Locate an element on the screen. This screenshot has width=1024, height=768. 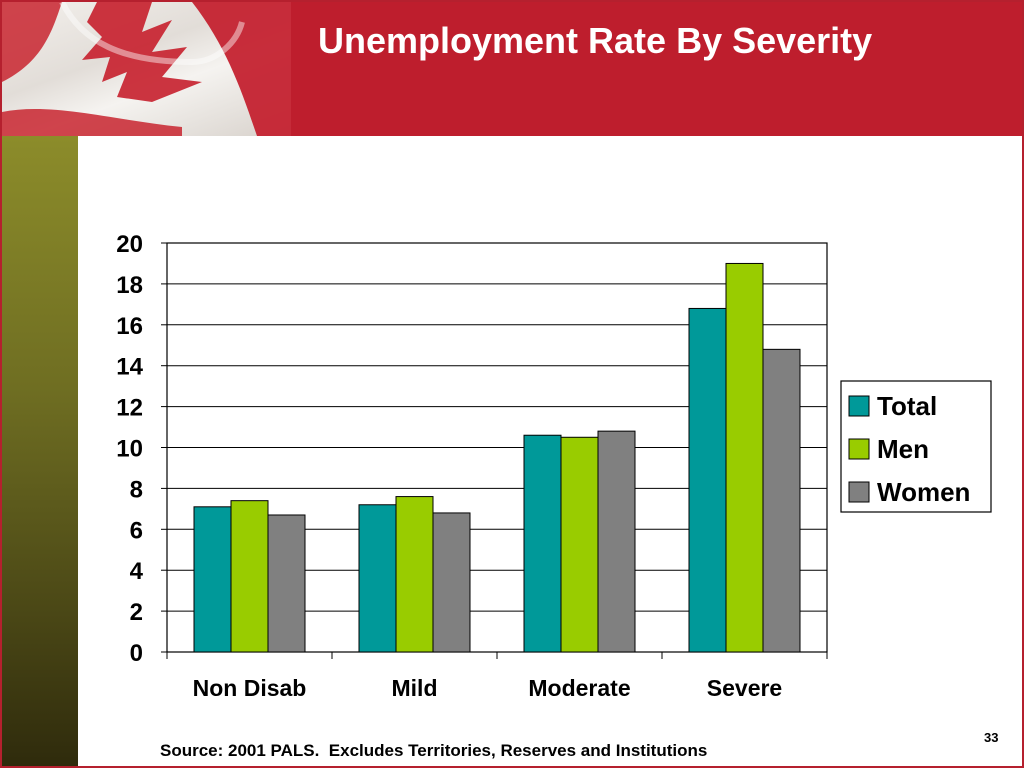
y-tick-label: 0 is located at coordinates (136, 653).